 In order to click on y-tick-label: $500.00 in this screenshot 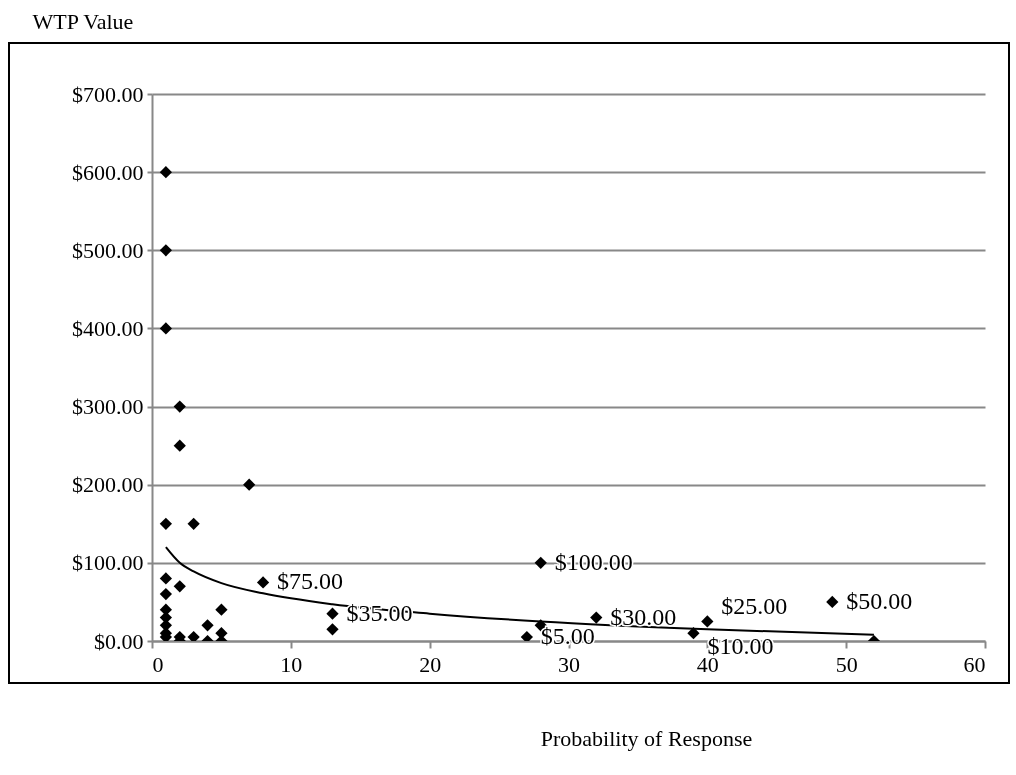, I will do `click(108, 250)`.